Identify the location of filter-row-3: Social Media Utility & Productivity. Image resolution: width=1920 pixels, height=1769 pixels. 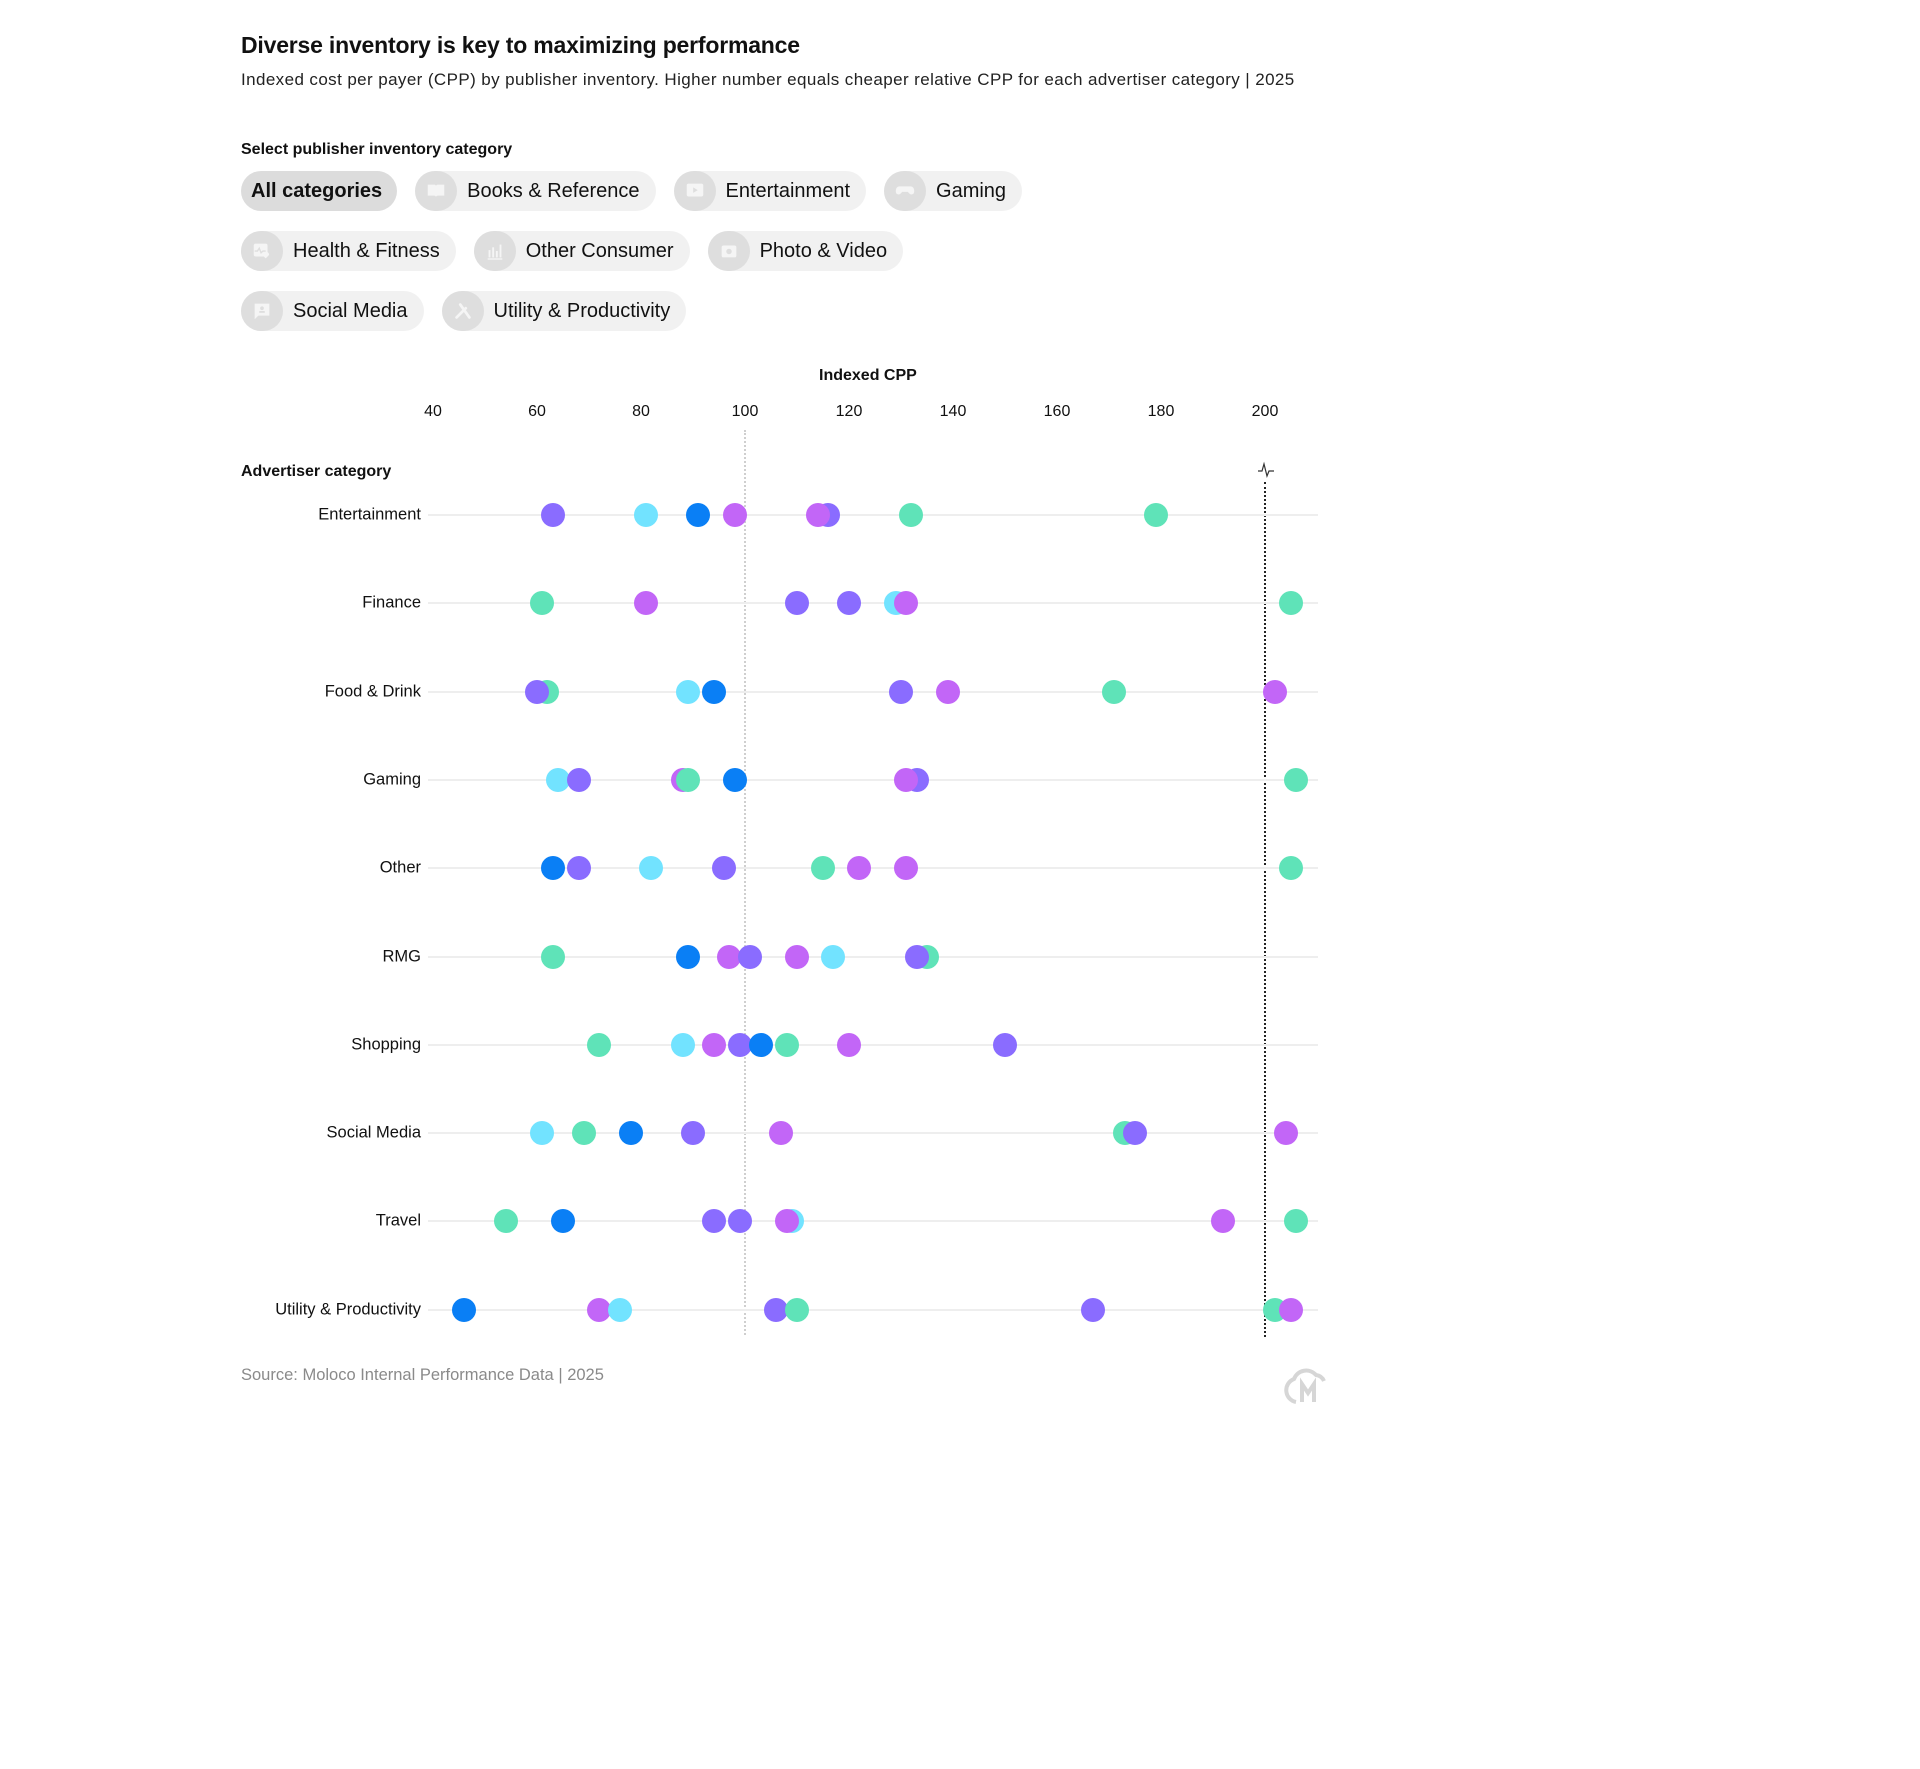
(464, 311).